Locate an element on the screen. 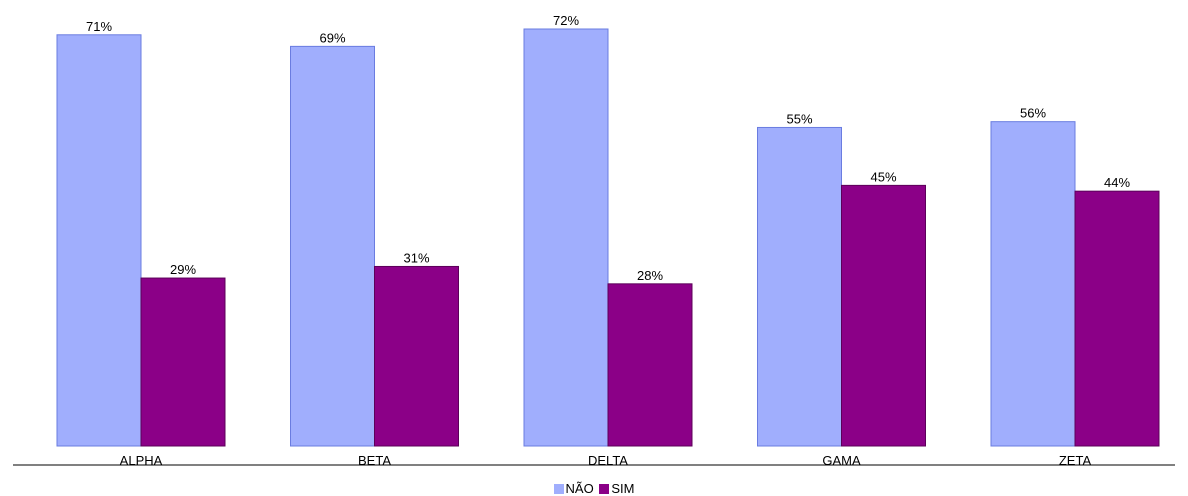  category-label-zeta: ZETA is located at coordinates (1075, 460).